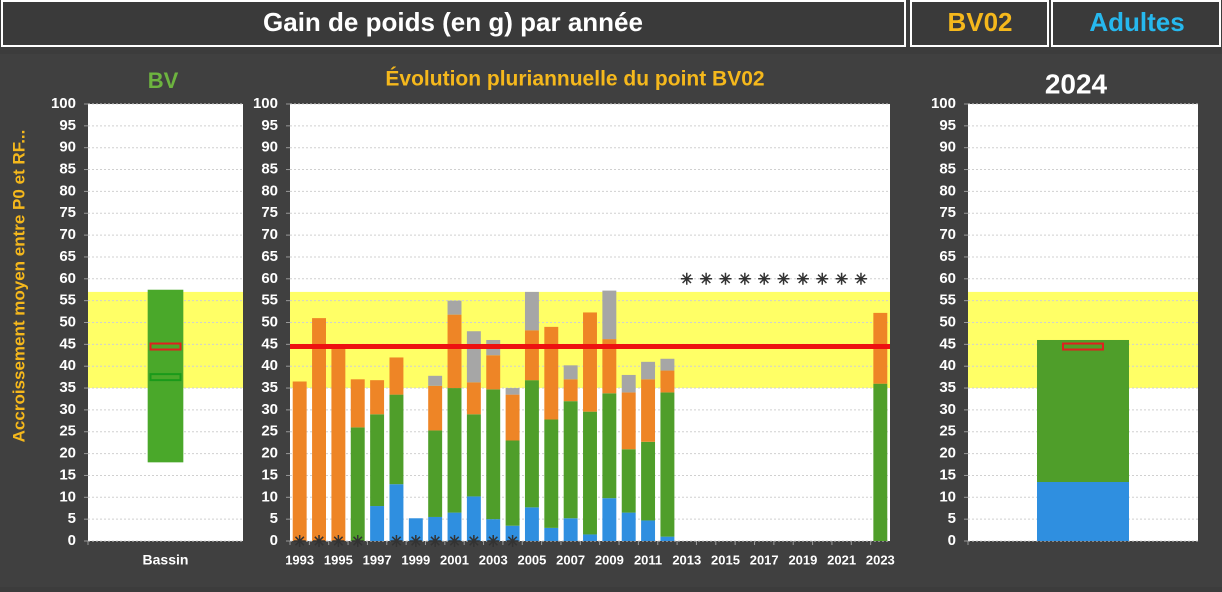 This screenshot has width=1222, height=592. Describe the element at coordinates (338, 559) in the screenshot. I see `x-tick-label: 1995` at that location.